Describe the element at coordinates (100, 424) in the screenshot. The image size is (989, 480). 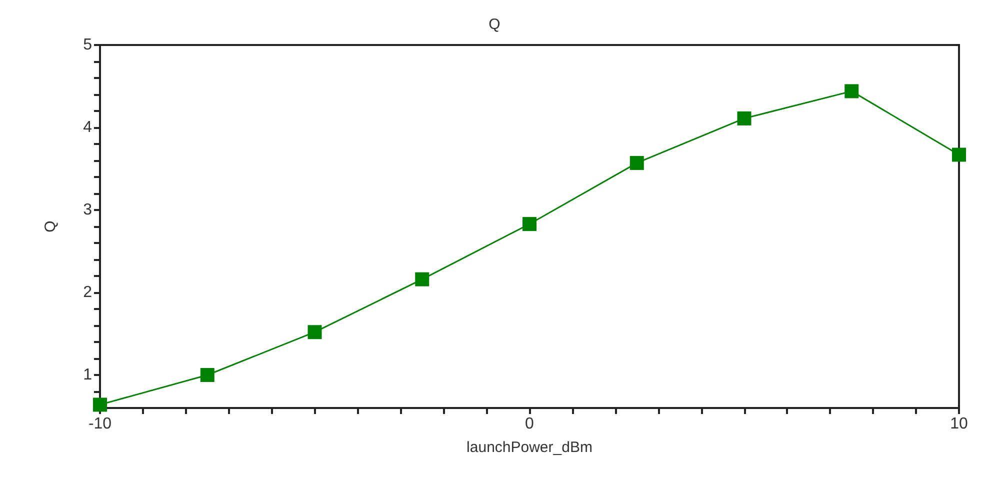
I see `x-tick-label: -10` at that location.